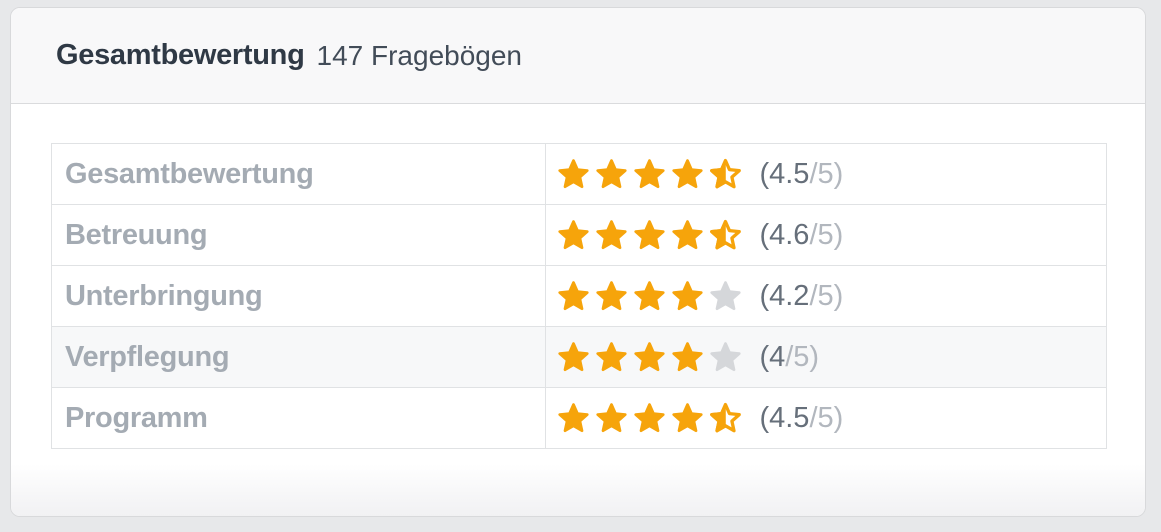 The width and height of the screenshot is (1161, 532). I want to click on rating-cell: (4/5), so click(826, 357).